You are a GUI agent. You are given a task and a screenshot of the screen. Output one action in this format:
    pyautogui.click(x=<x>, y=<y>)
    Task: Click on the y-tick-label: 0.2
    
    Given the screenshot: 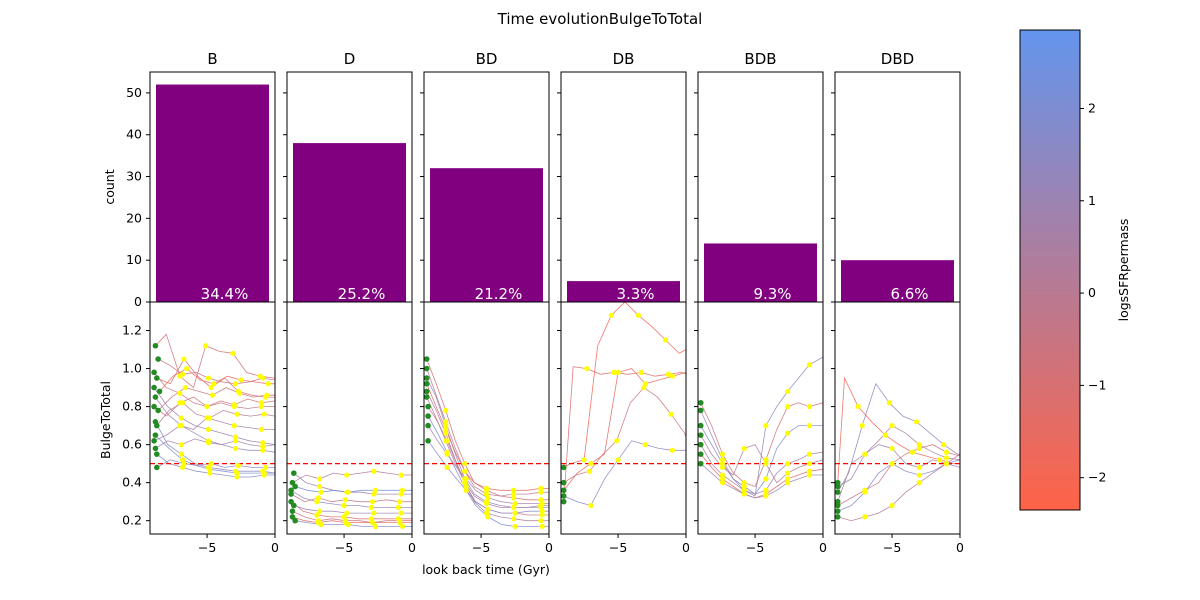 What is the action you would take?
    pyautogui.click(x=132, y=520)
    